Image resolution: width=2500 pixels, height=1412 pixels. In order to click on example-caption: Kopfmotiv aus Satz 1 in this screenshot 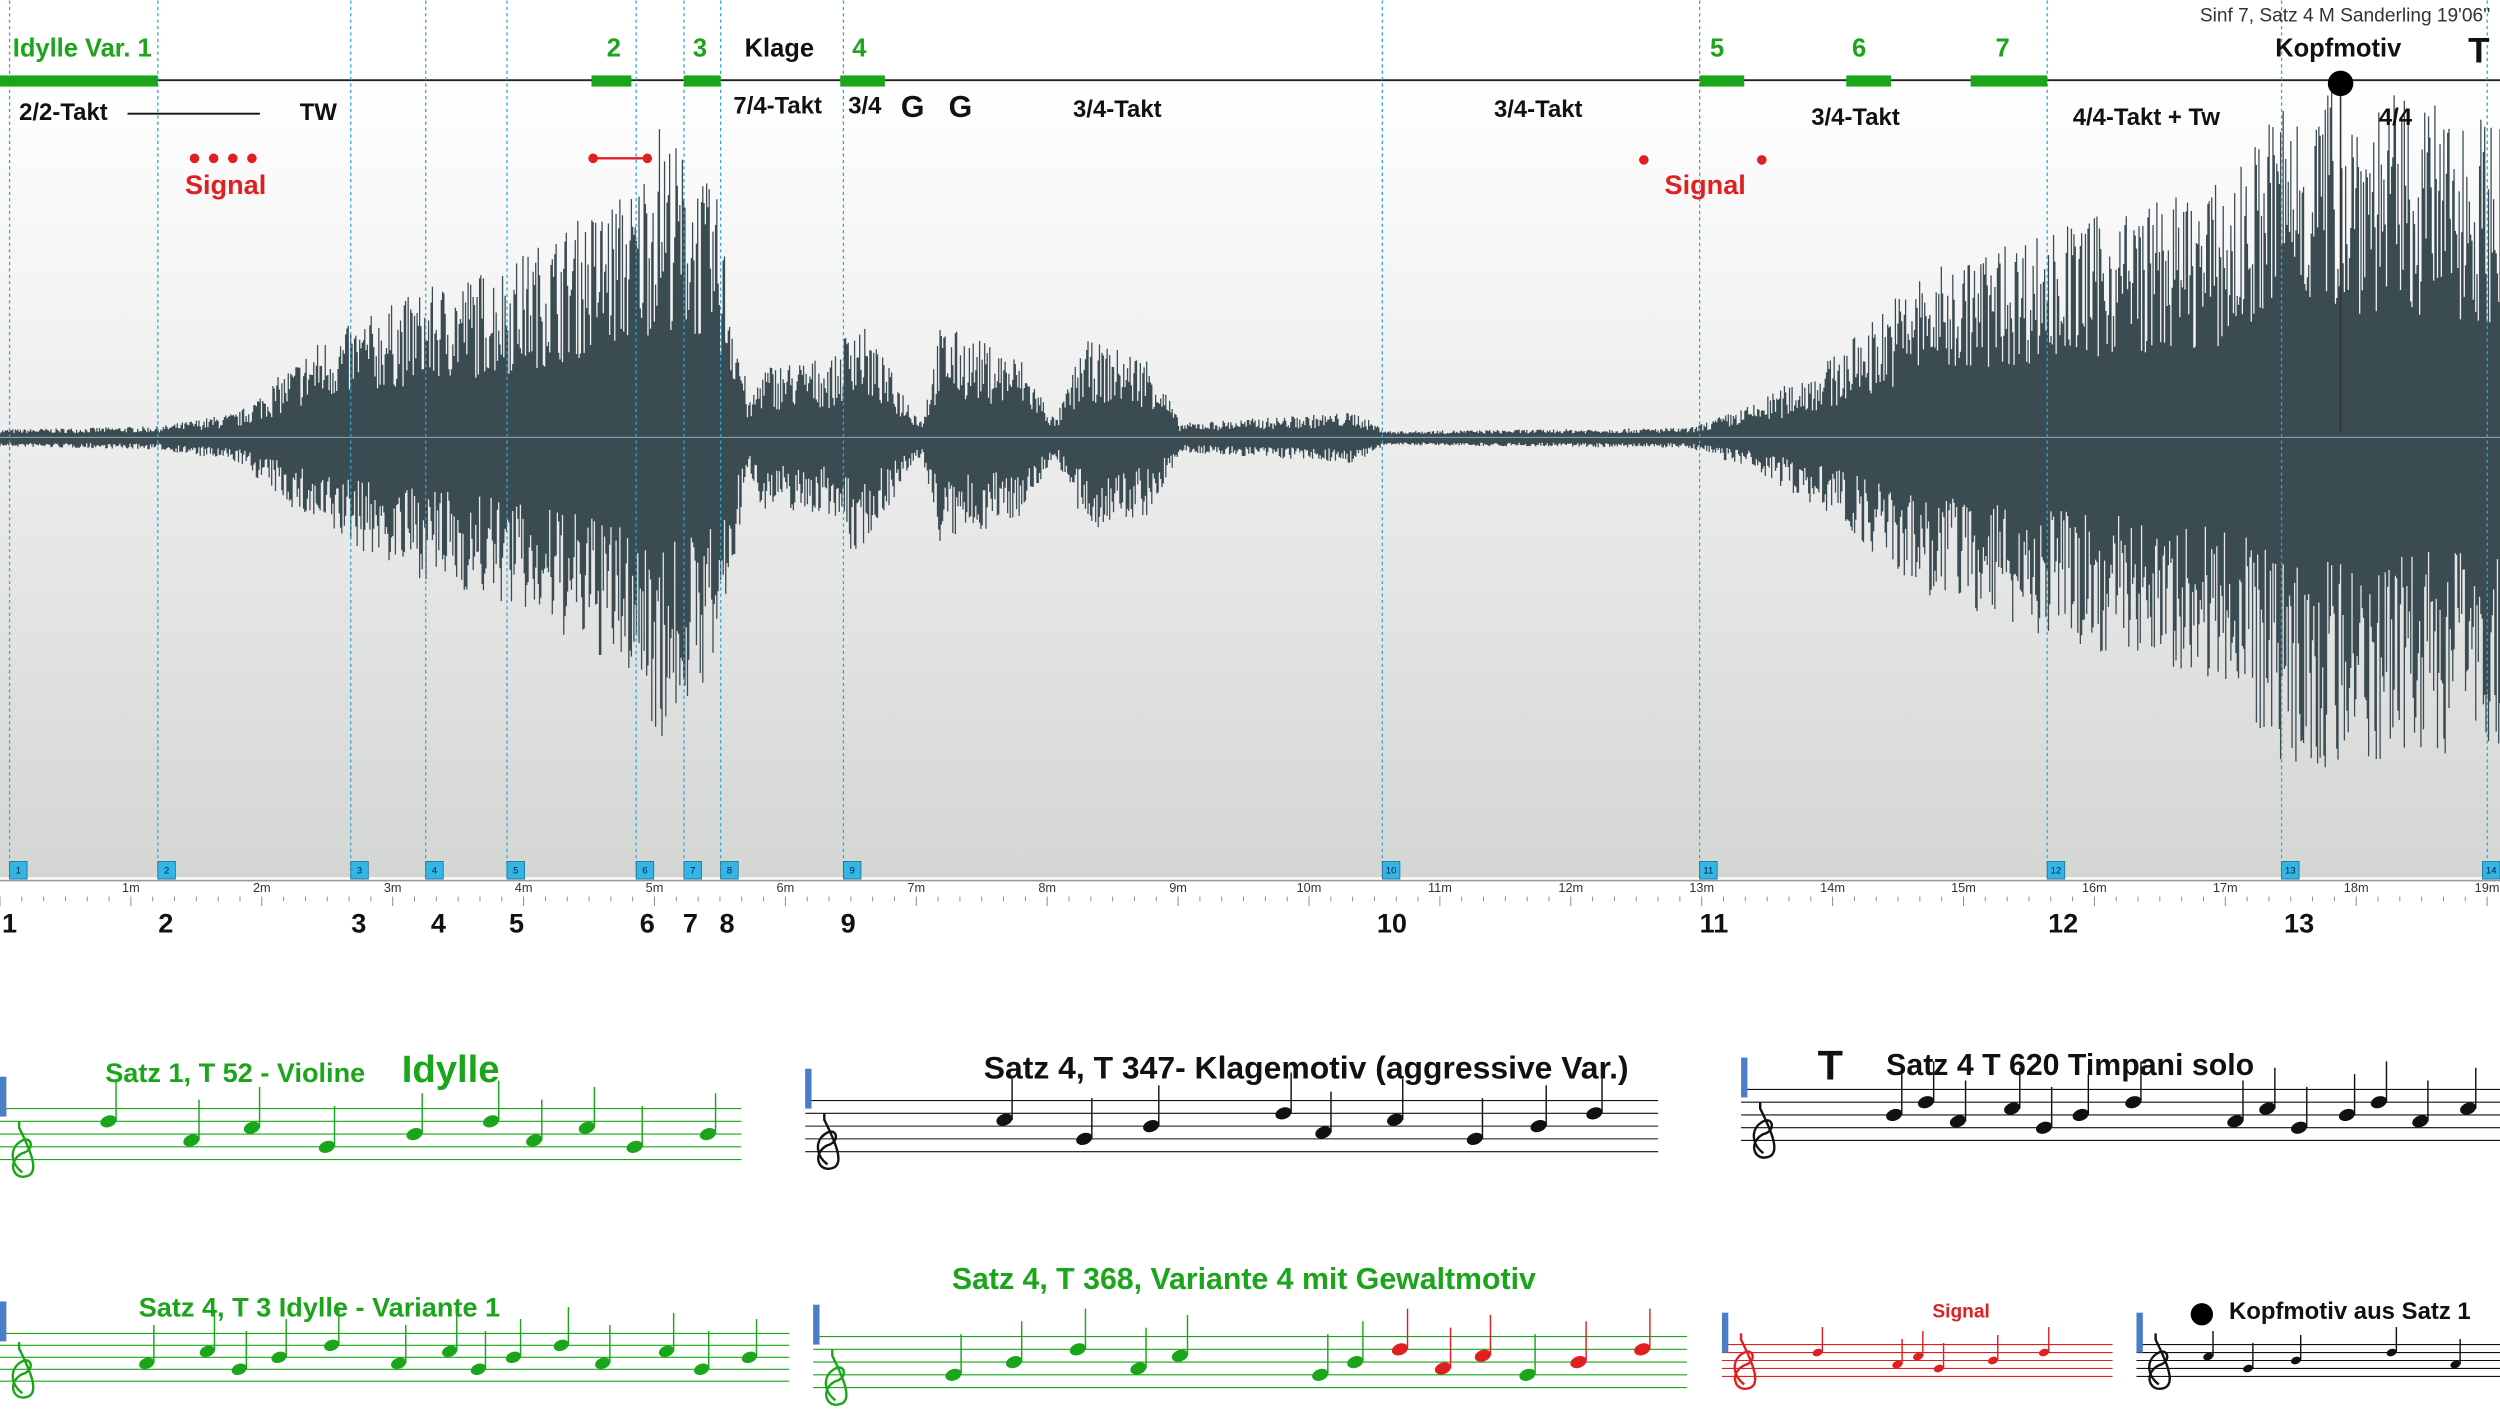, I will do `click(2350, 1311)`.